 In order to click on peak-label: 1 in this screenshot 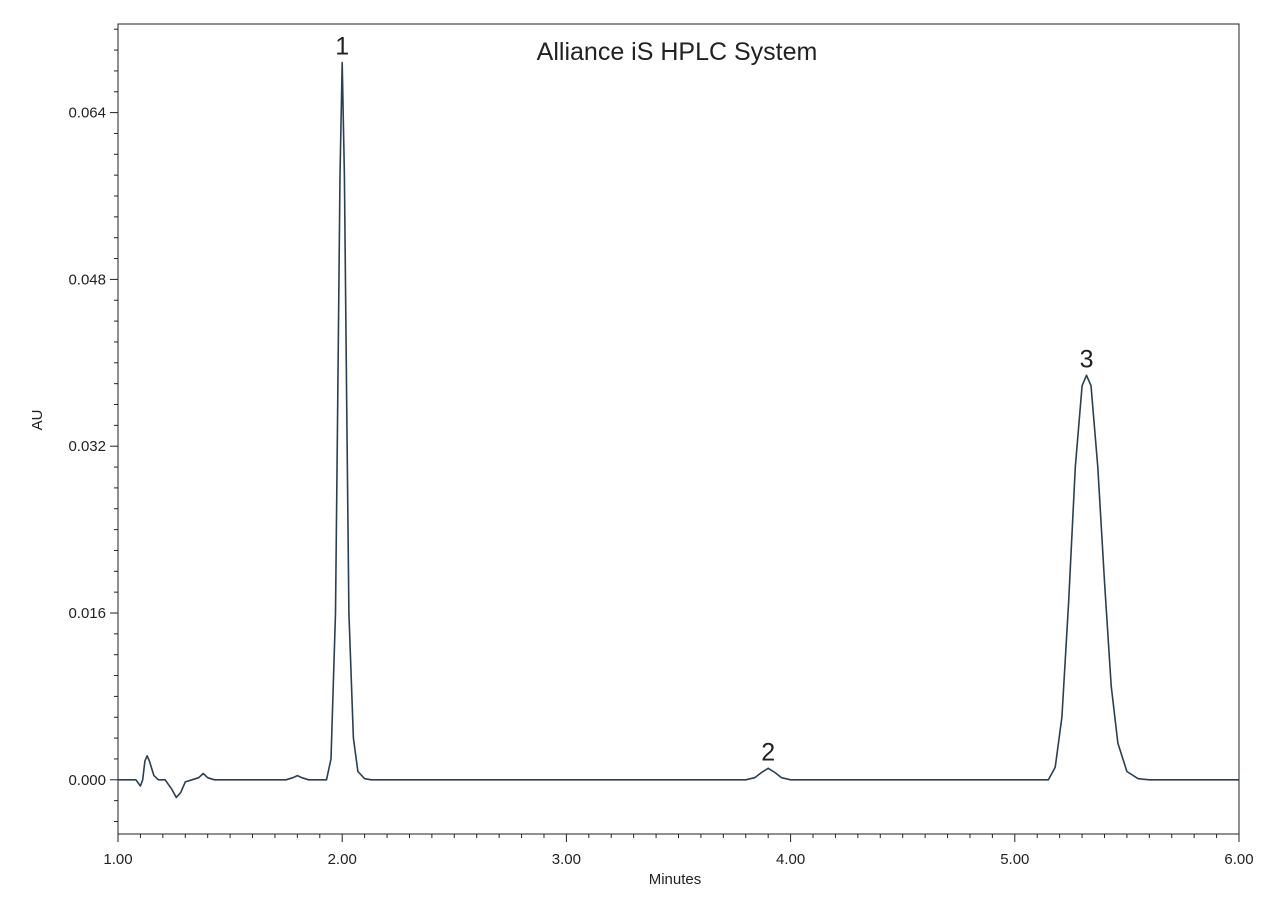, I will do `click(342, 47)`.